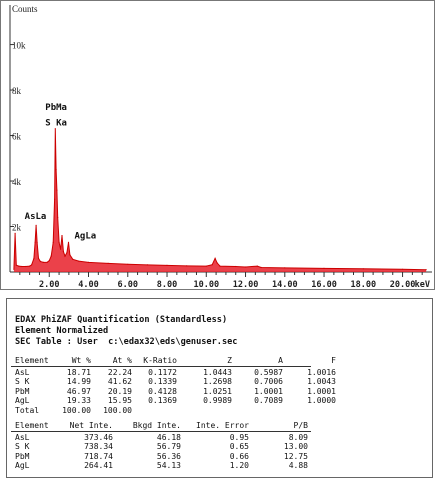  What do you see at coordinates (321, 372) in the screenshot?
I see `quant-cell: 1.0016` at bounding box center [321, 372].